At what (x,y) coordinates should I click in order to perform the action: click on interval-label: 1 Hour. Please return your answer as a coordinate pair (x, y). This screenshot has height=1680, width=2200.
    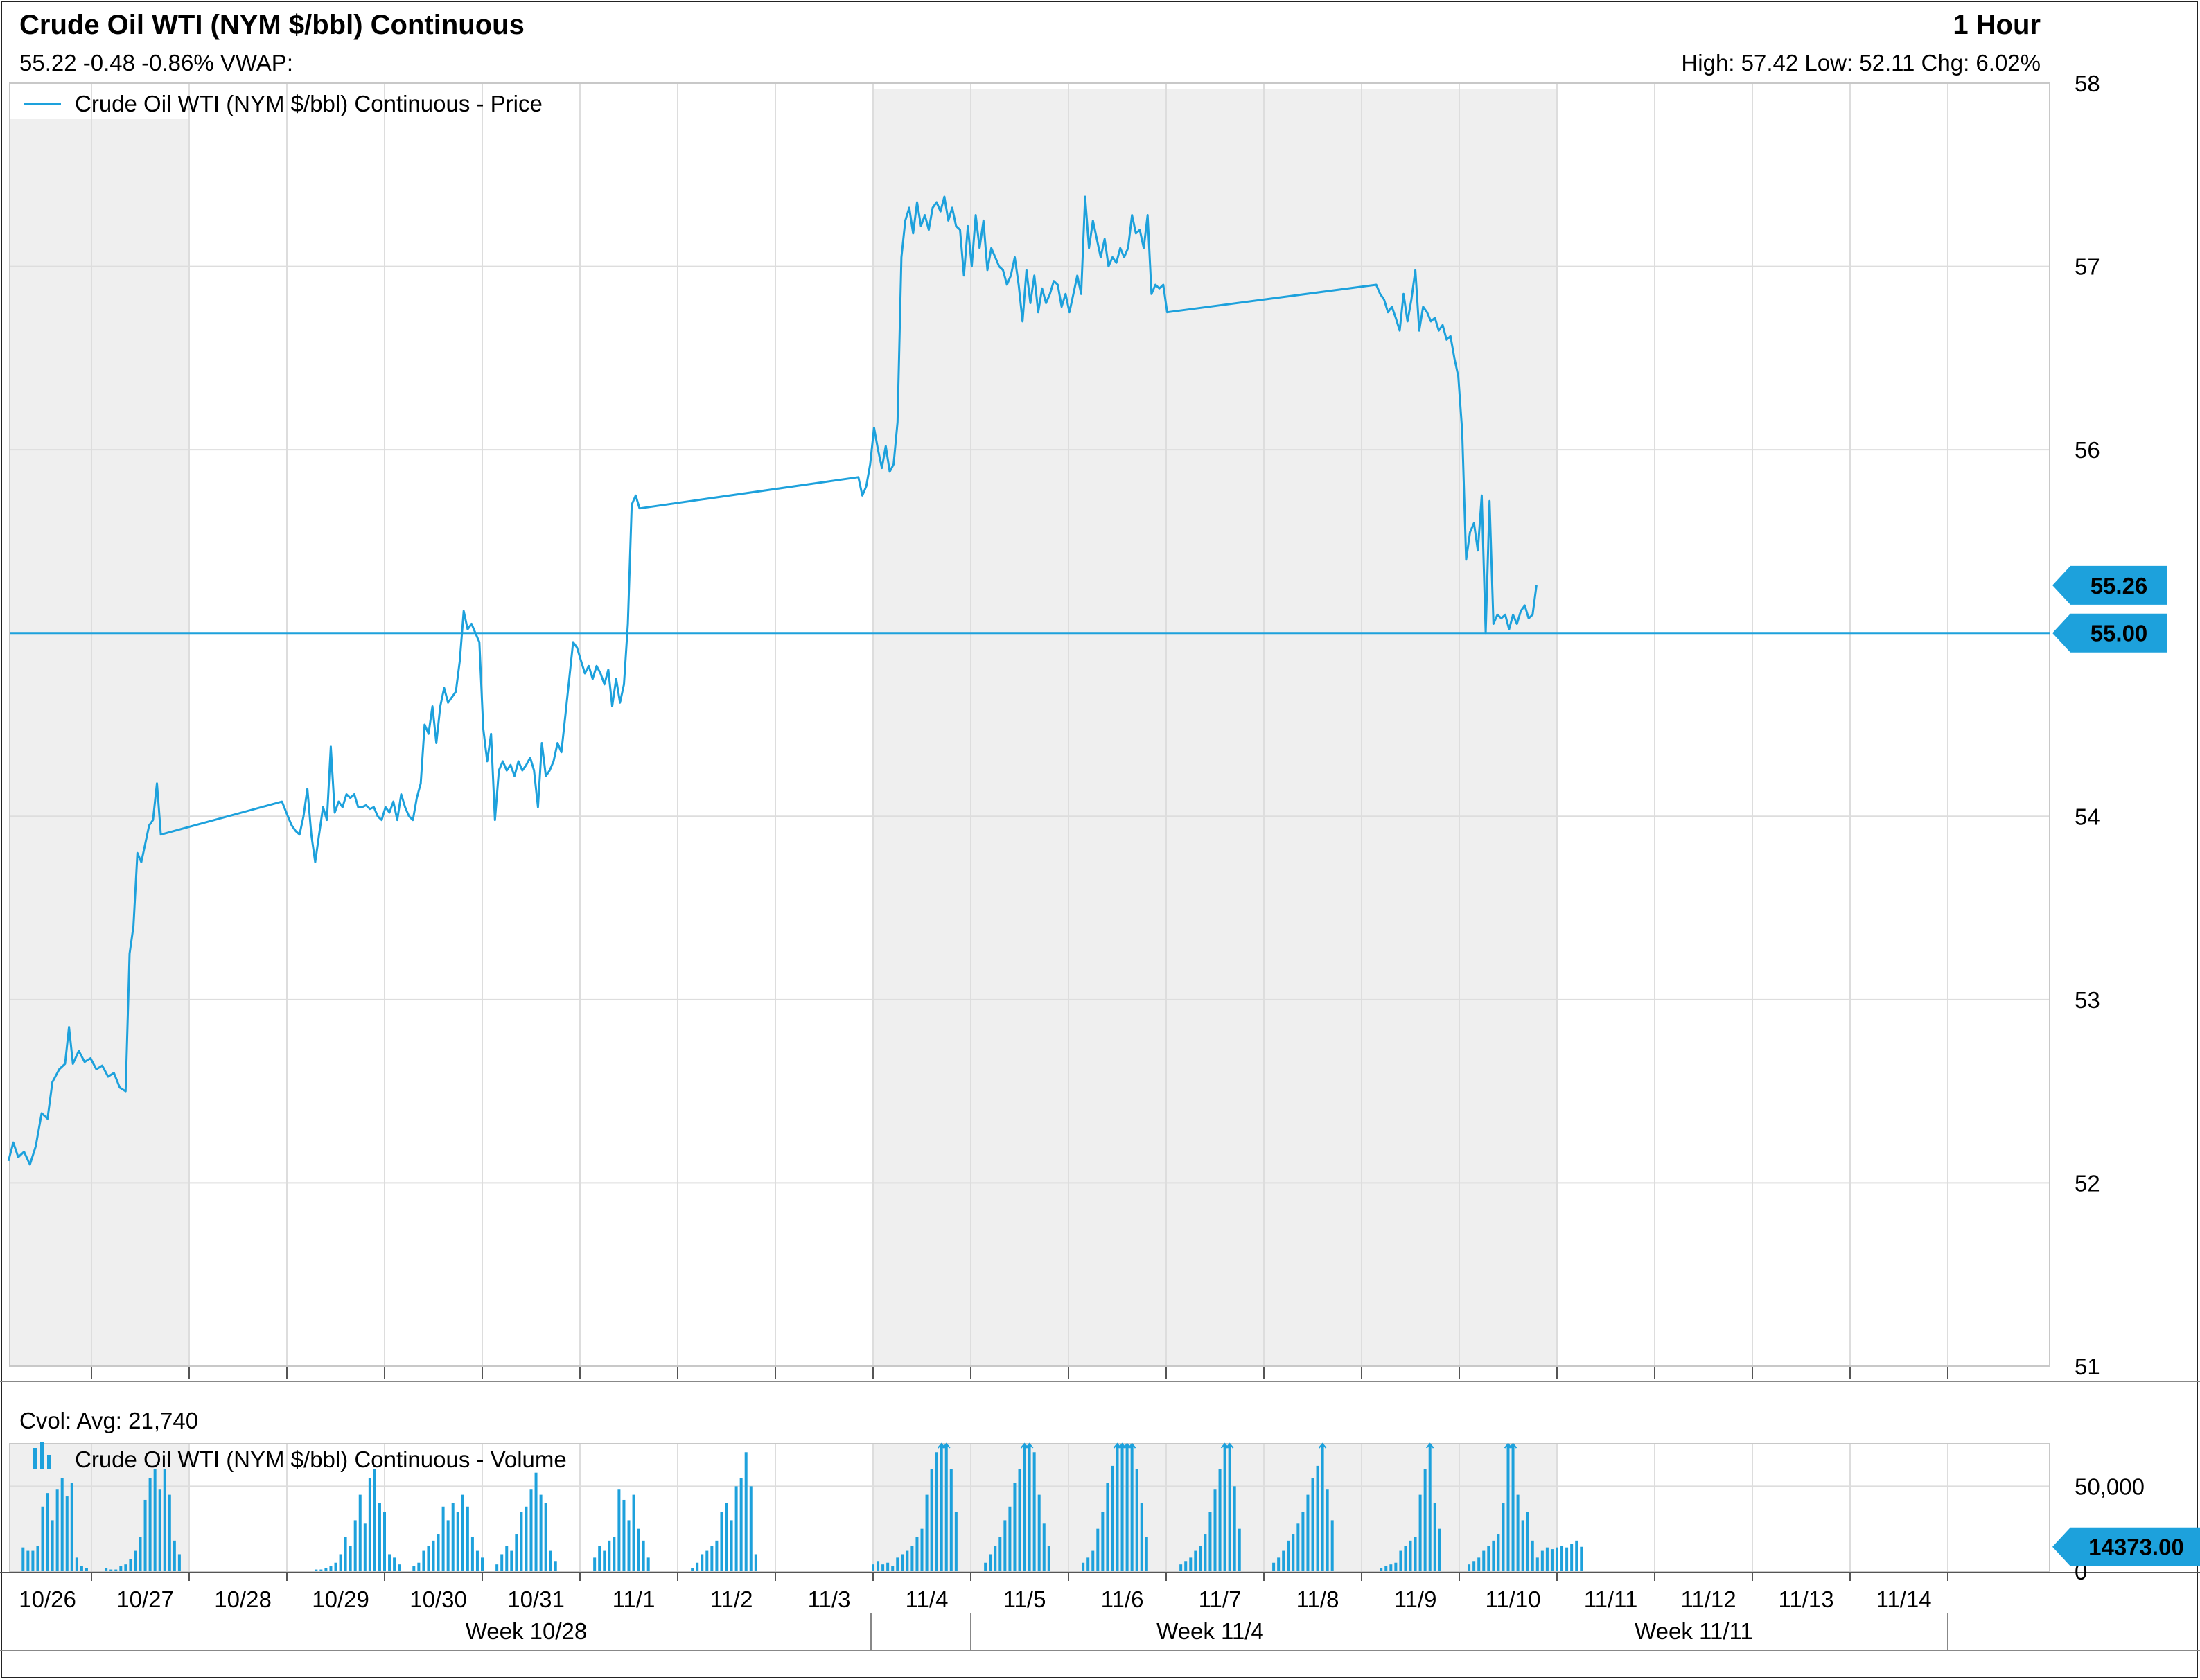
    Looking at the image, I should click on (1997, 25).